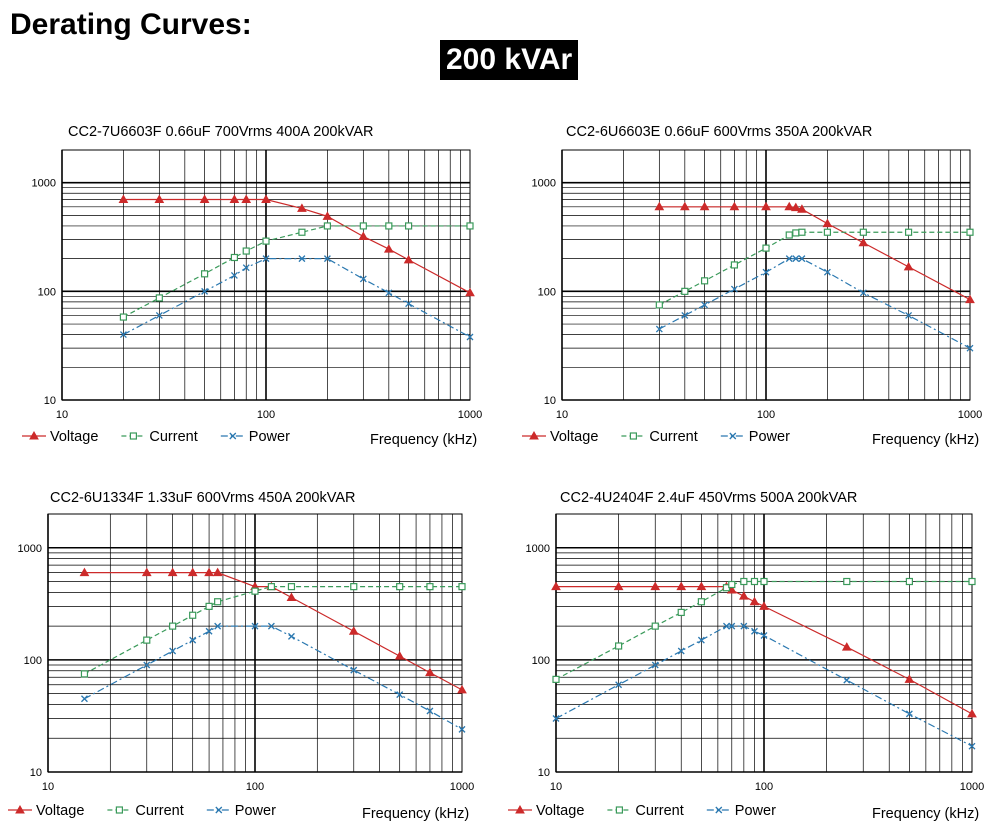  What do you see at coordinates (131, 24) in the screenshot?
I see `page-title: Derating Curves:` at bounding box center [131, 24].